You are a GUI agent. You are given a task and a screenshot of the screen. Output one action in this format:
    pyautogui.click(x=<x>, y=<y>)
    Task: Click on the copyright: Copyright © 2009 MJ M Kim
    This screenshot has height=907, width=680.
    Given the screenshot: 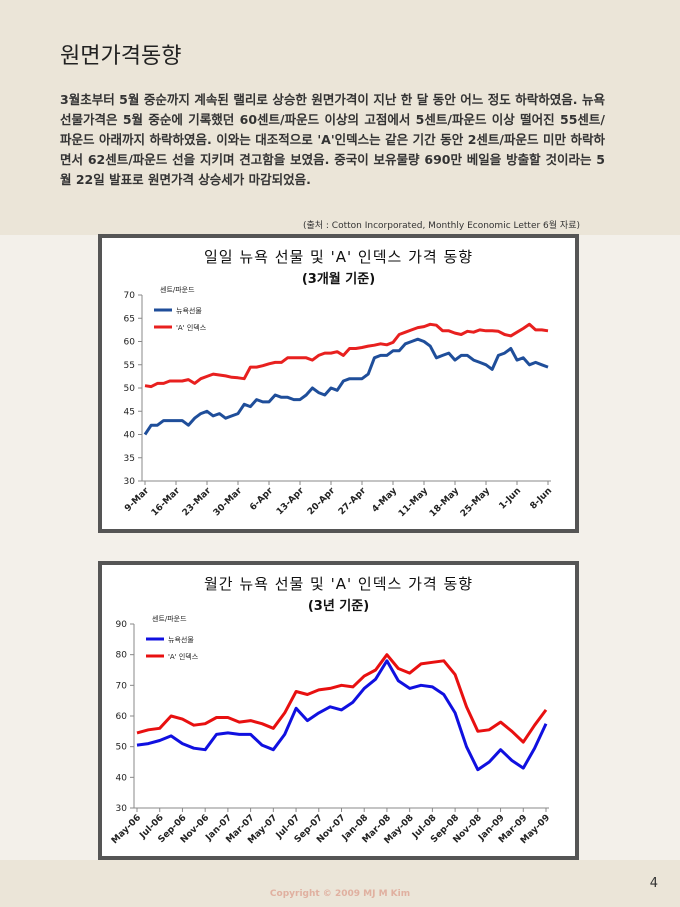 What is the action you would take?
    pyautogui.click(x=340, y=894)
    